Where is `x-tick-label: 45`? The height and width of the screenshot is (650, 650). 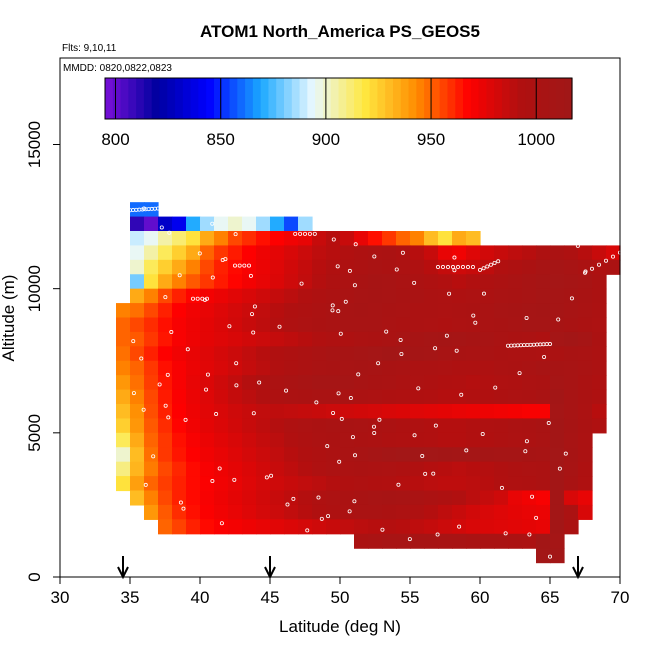 x-tick-label: 45 is located at coordinates (270, 597).